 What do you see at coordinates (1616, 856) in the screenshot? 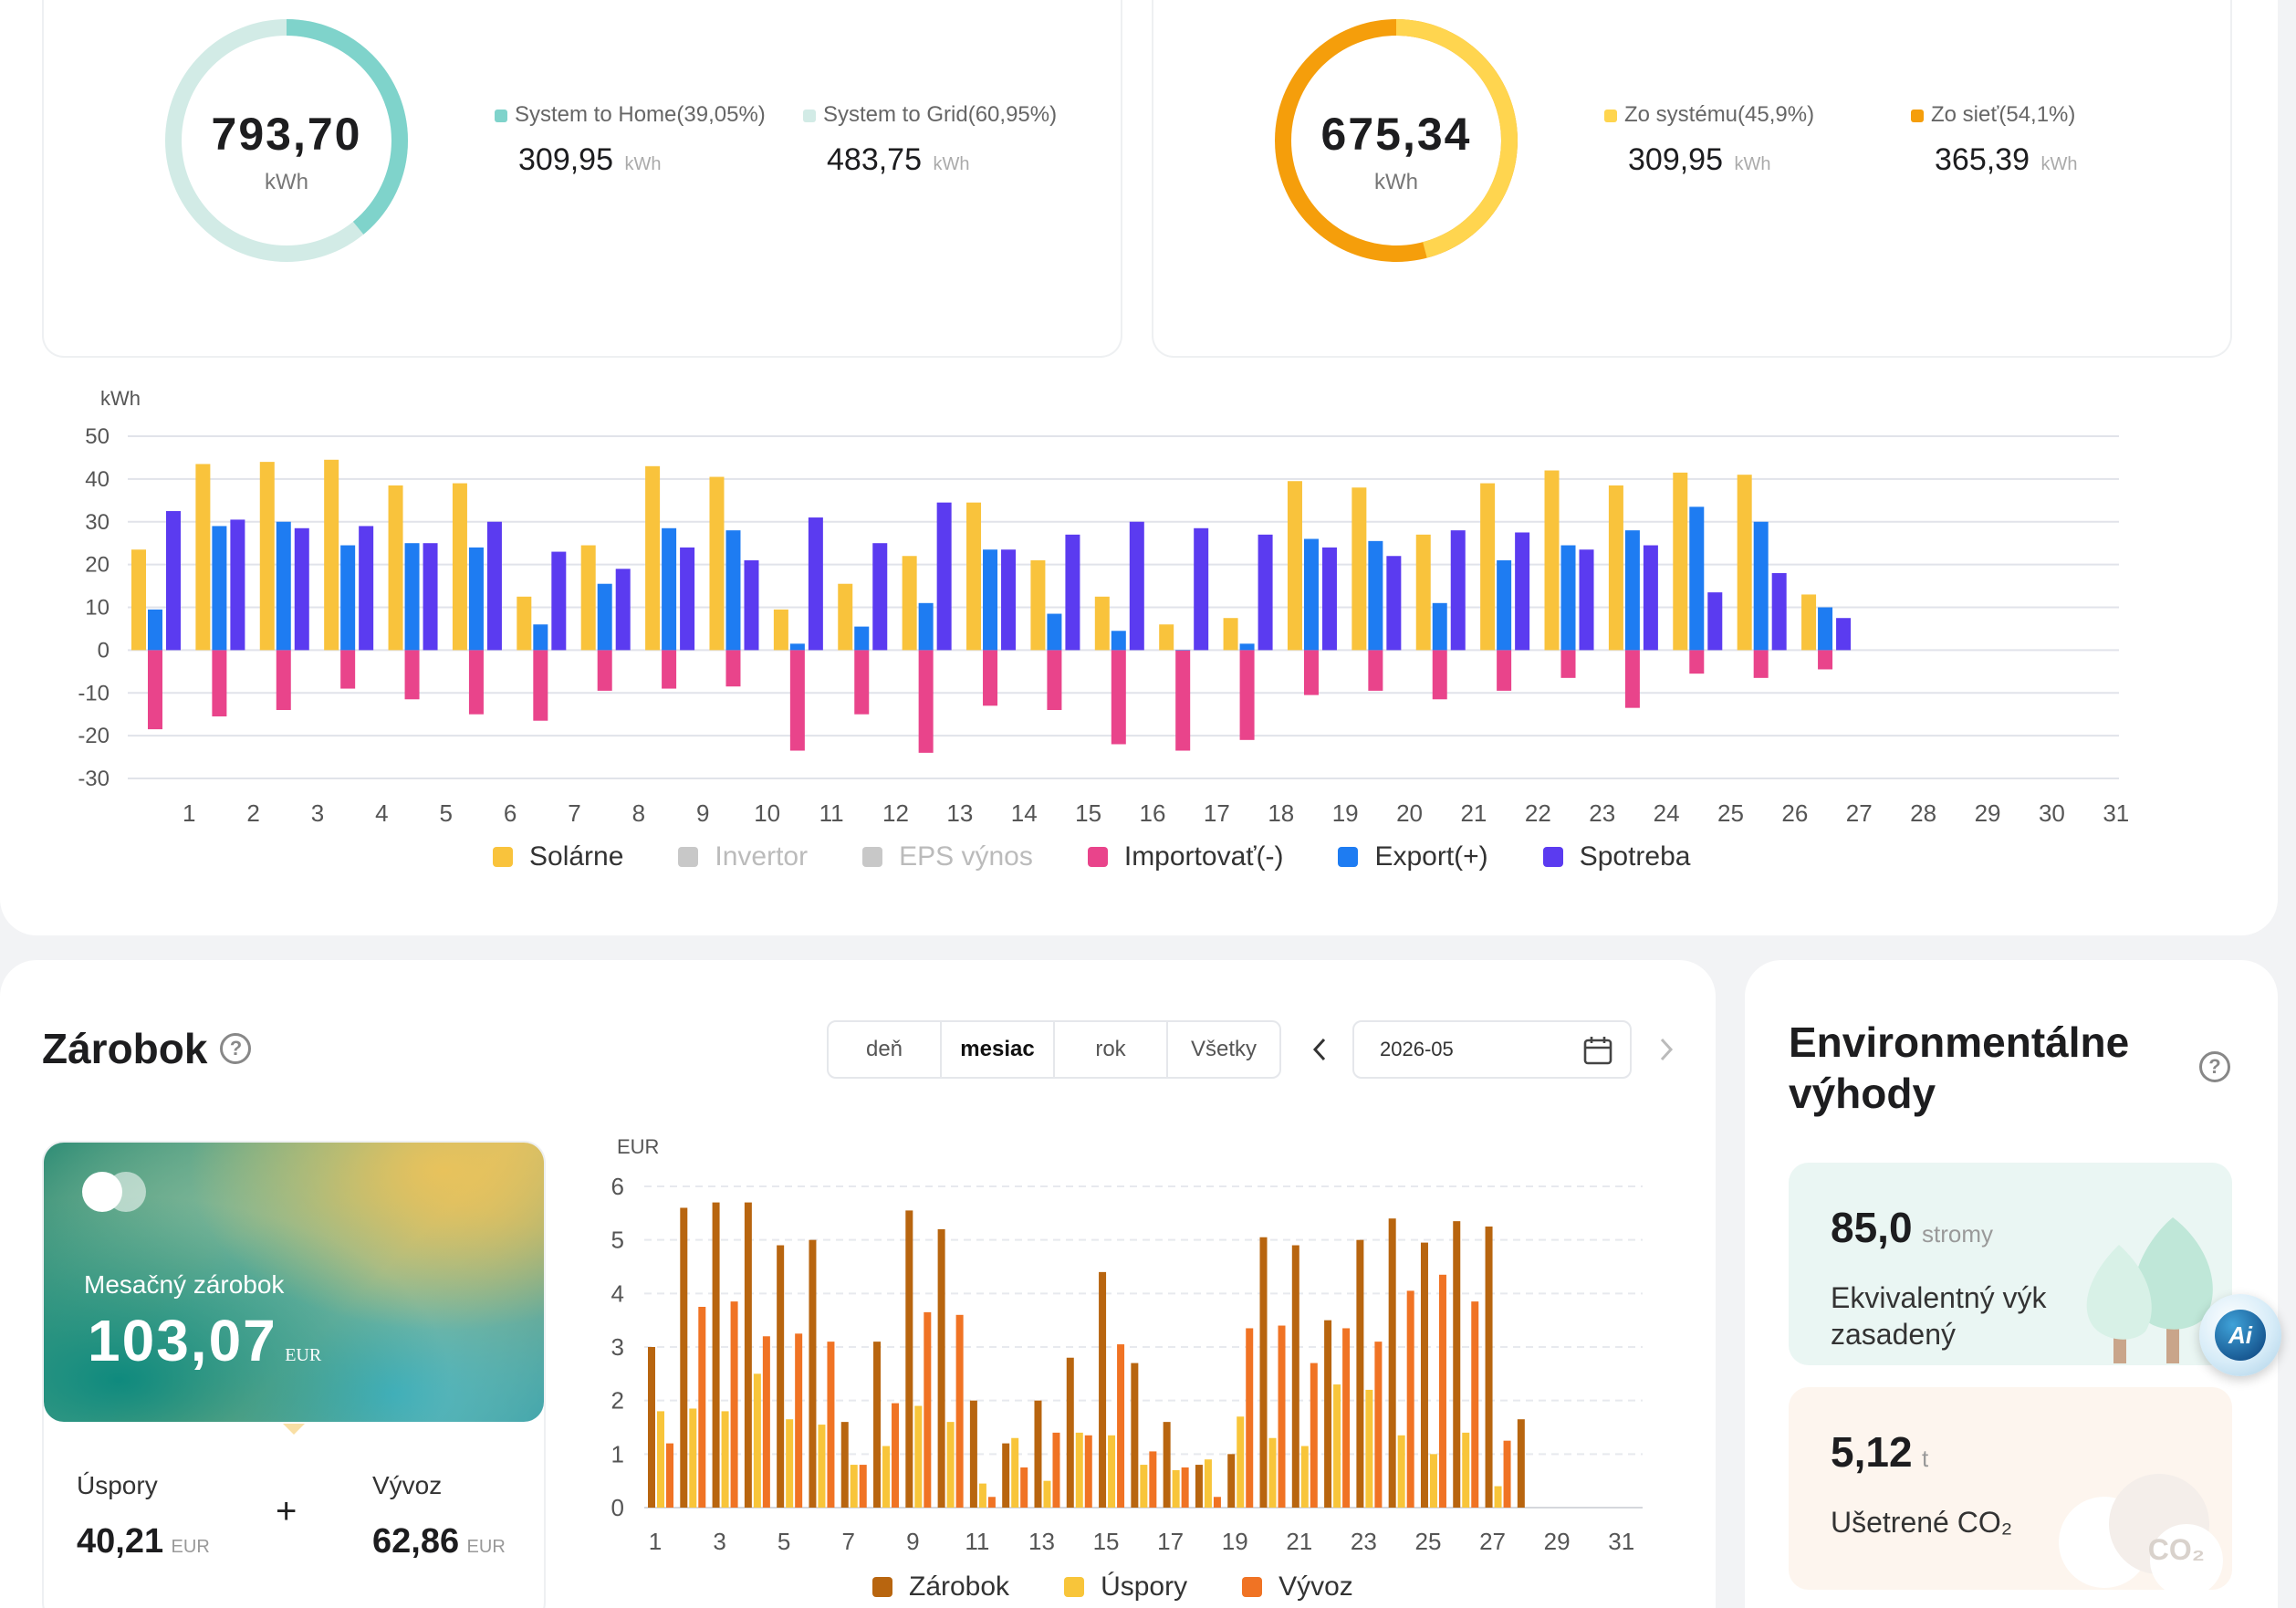
I see `legend-item: Spotreba` at bounding box center [1616, 856].